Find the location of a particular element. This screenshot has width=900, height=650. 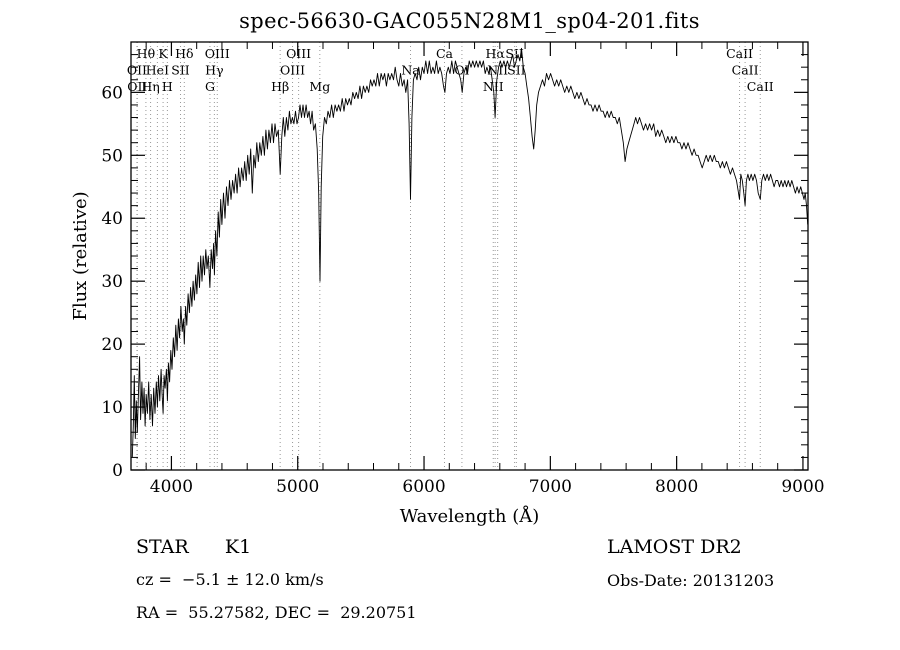

y-tick-label: 50 is located at coordinates (112, 156).